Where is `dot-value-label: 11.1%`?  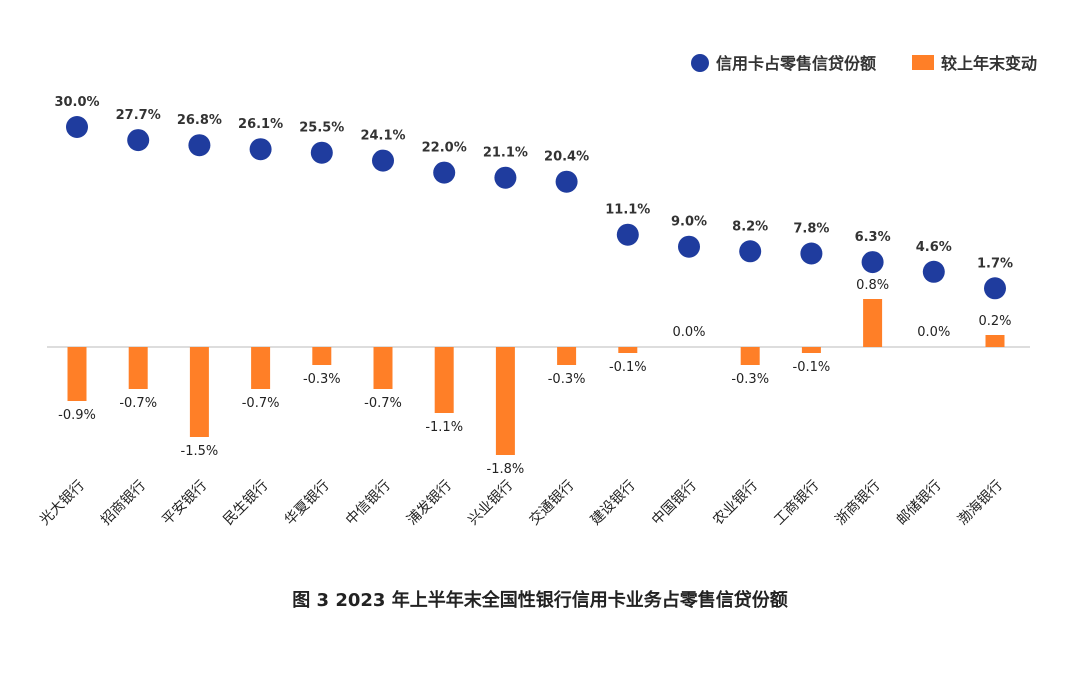 dot-value-label: 11.1% is located at coordinates (627, 210).